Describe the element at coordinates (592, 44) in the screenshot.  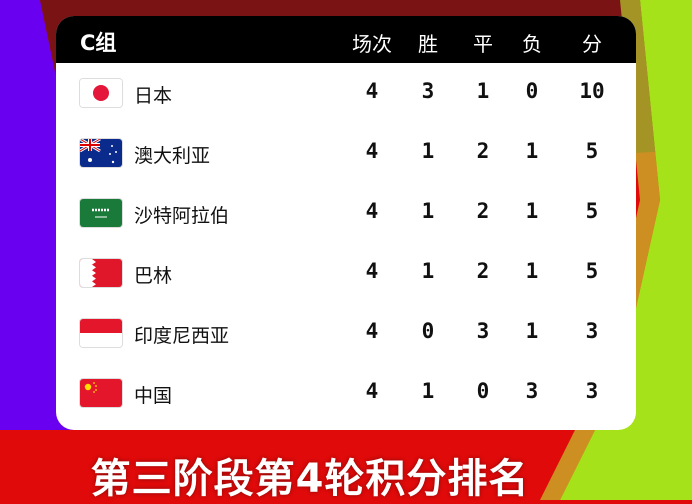
I see `col-points: 分` at that location.